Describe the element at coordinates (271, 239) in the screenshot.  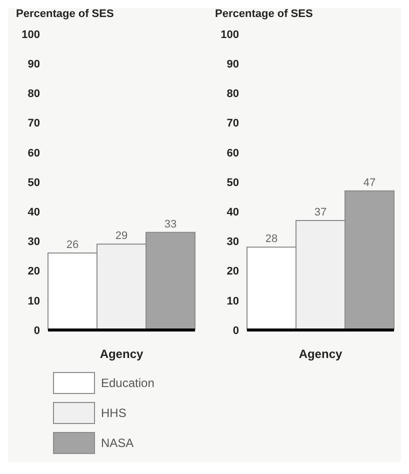
I see `data-label: 28` at that location.